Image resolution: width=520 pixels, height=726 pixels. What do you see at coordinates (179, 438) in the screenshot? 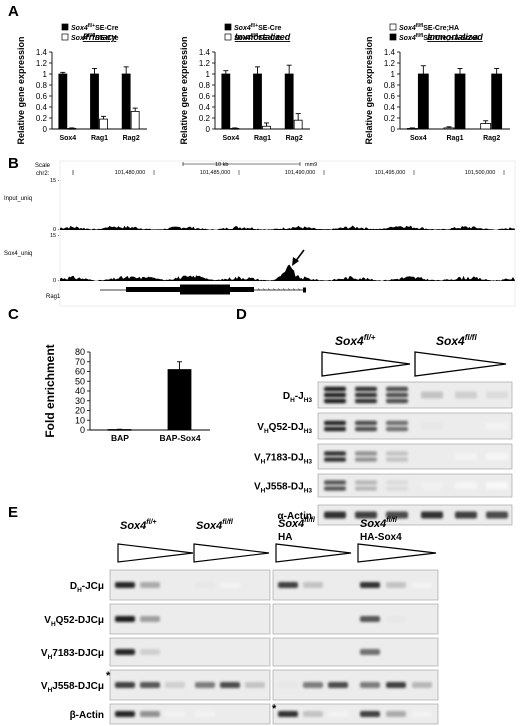
I see `x-tick-label: BAP-Sox4` at bounding box center [179, 438].